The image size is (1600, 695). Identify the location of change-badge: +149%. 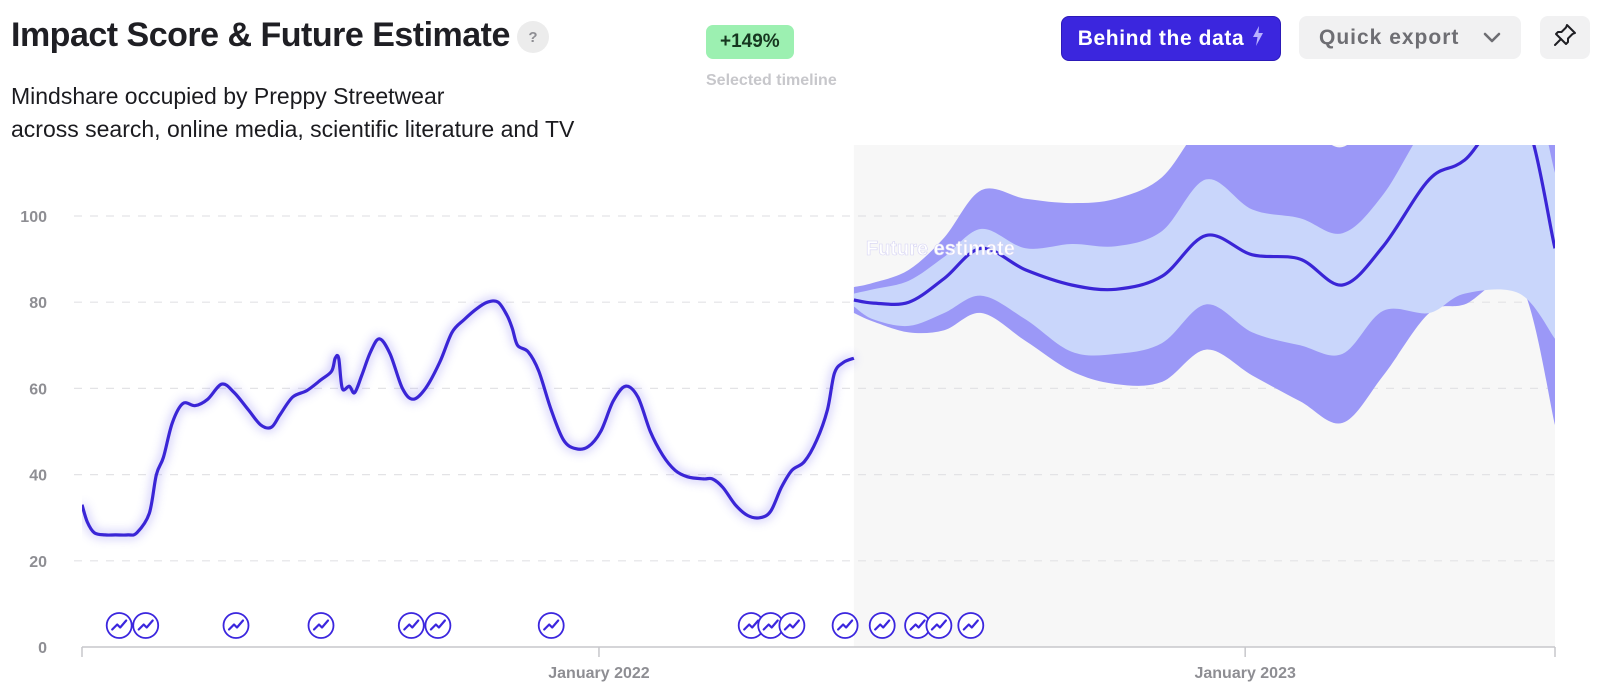
(750, 42).